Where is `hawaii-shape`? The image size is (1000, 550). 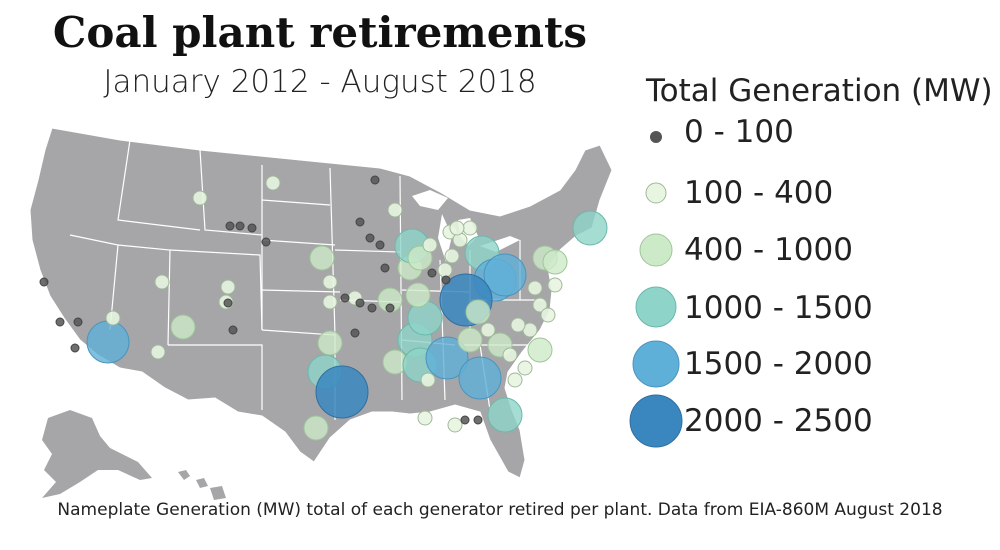 hawaii-shape is located at coordinates (202, 485).